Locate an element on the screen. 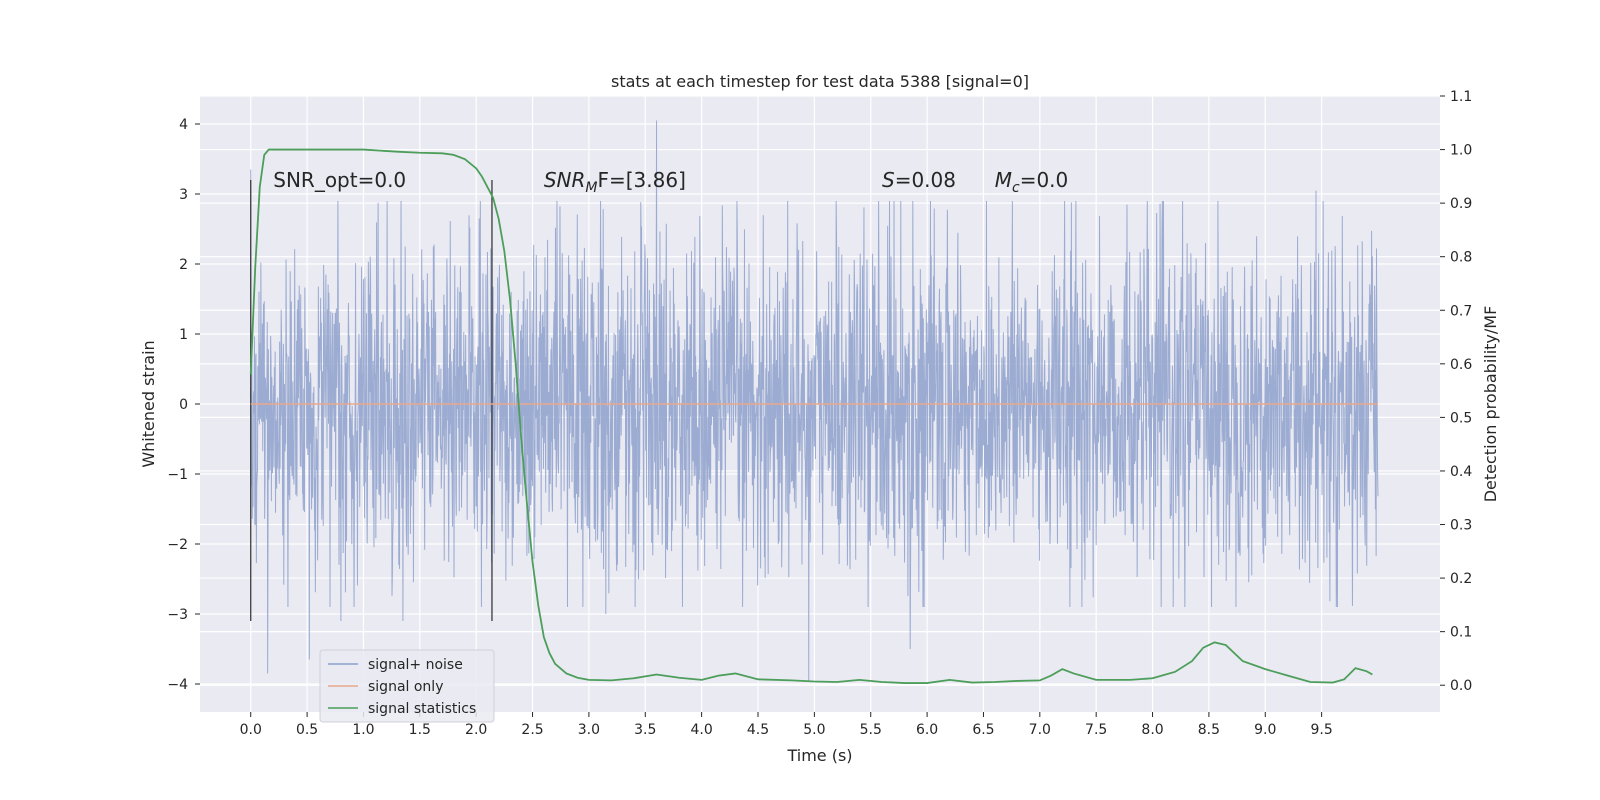  y-tick-label: 0 is located at coordinates (183, 405).